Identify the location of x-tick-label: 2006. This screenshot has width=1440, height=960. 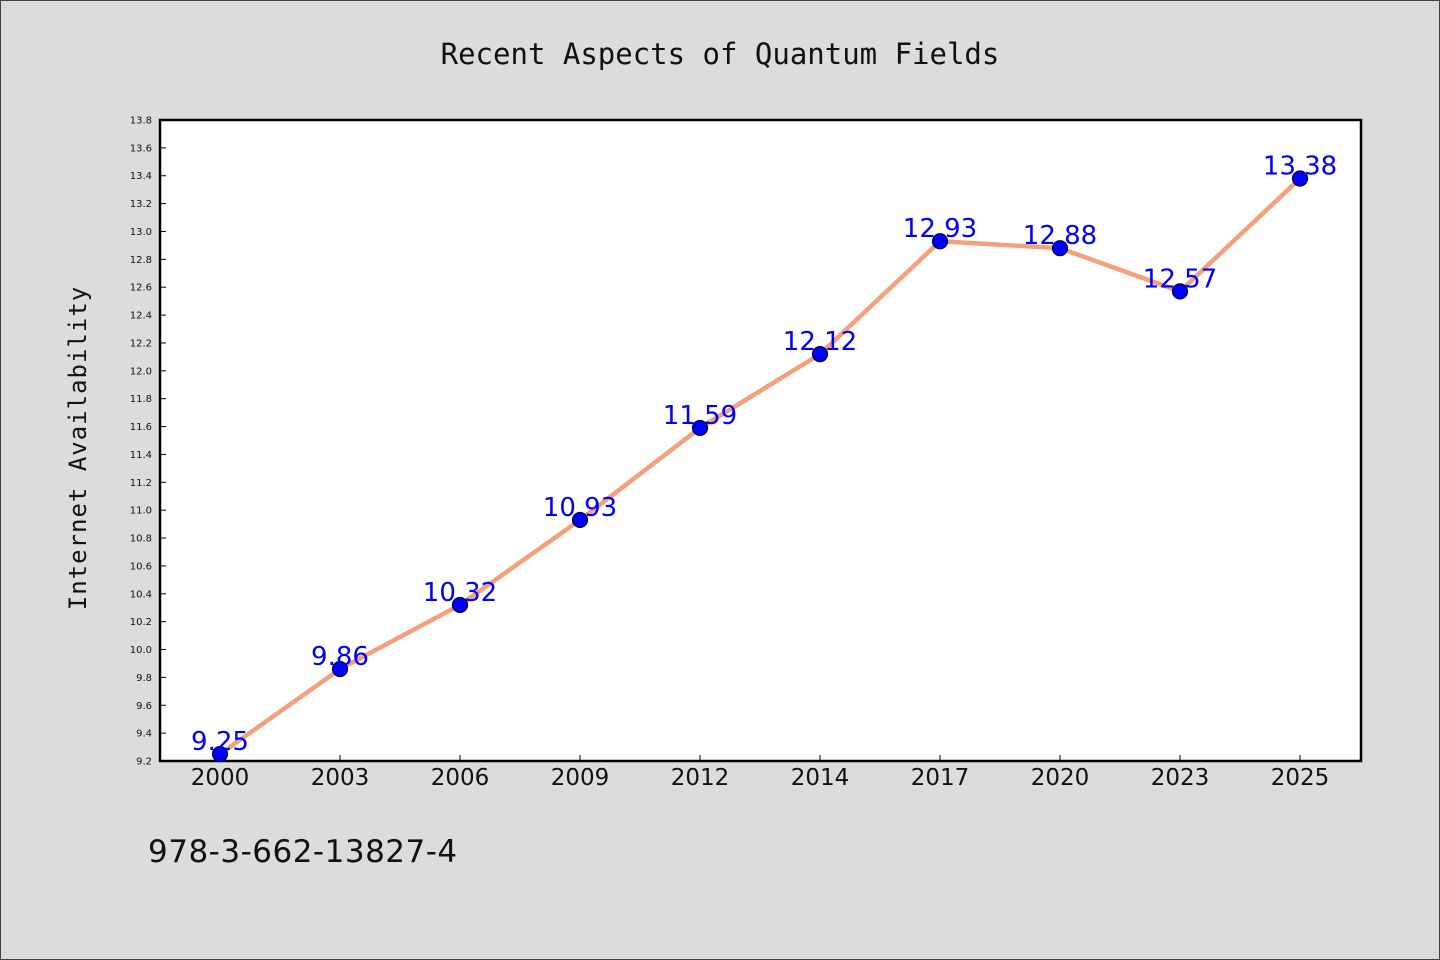
(460, 778).